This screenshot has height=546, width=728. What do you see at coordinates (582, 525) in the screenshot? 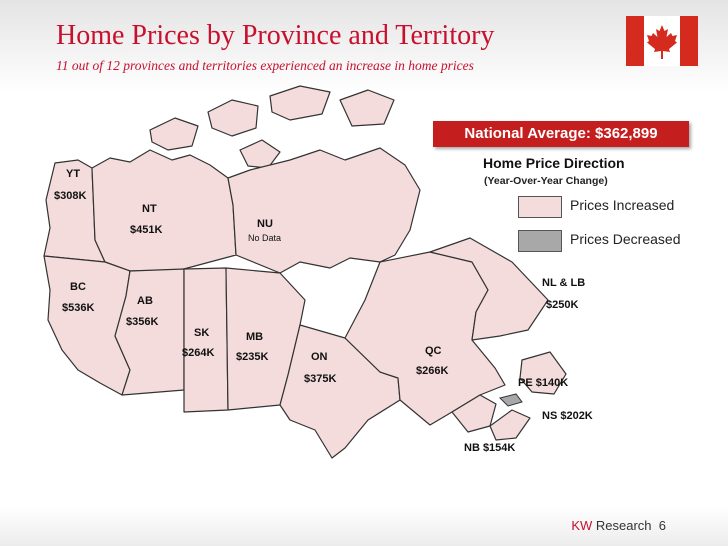
I see `brand-logo-text: KW` at bounding box center [582, 525].